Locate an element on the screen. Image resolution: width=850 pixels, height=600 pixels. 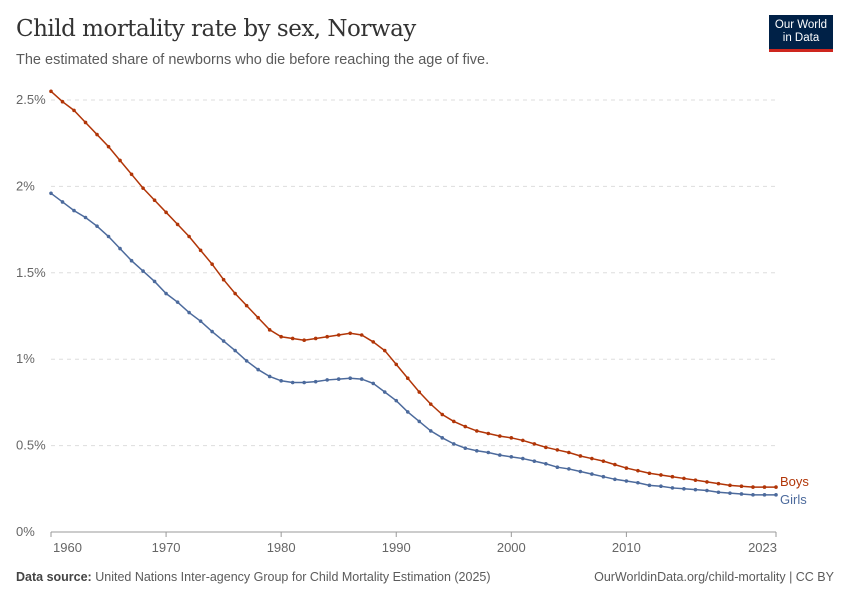
y-tick-label: 2.5% is located at coordinates (31, 99).